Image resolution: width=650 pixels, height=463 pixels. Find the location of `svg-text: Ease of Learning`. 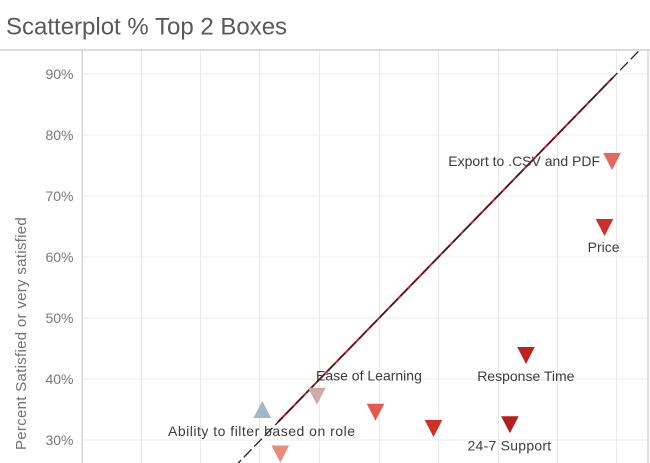

svg-text: Ease of Learning is located at coordinates (369, 376).